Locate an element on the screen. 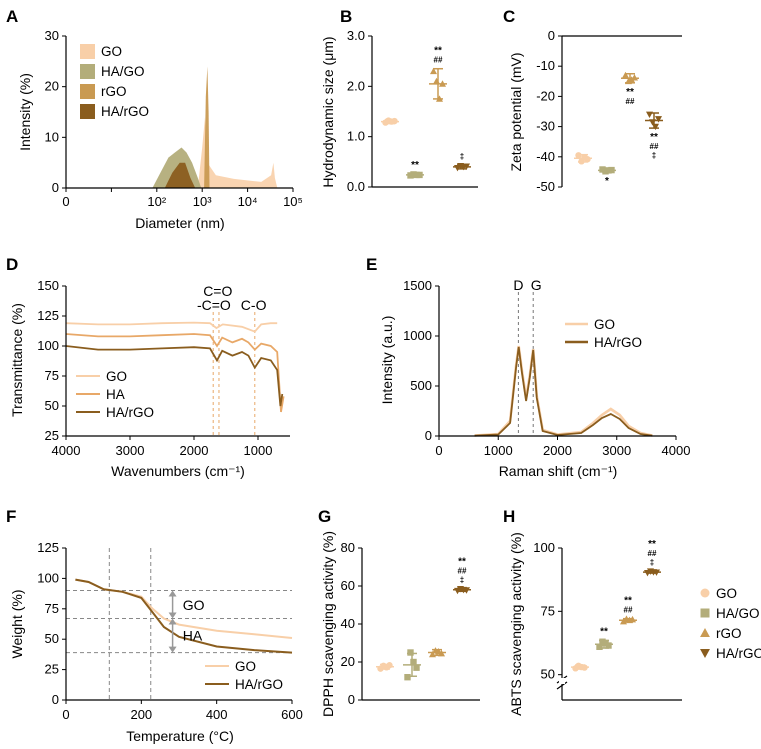 This screenshot has width=761, height=749. y-tick-label: 500 is located at coordinates (421, 385).